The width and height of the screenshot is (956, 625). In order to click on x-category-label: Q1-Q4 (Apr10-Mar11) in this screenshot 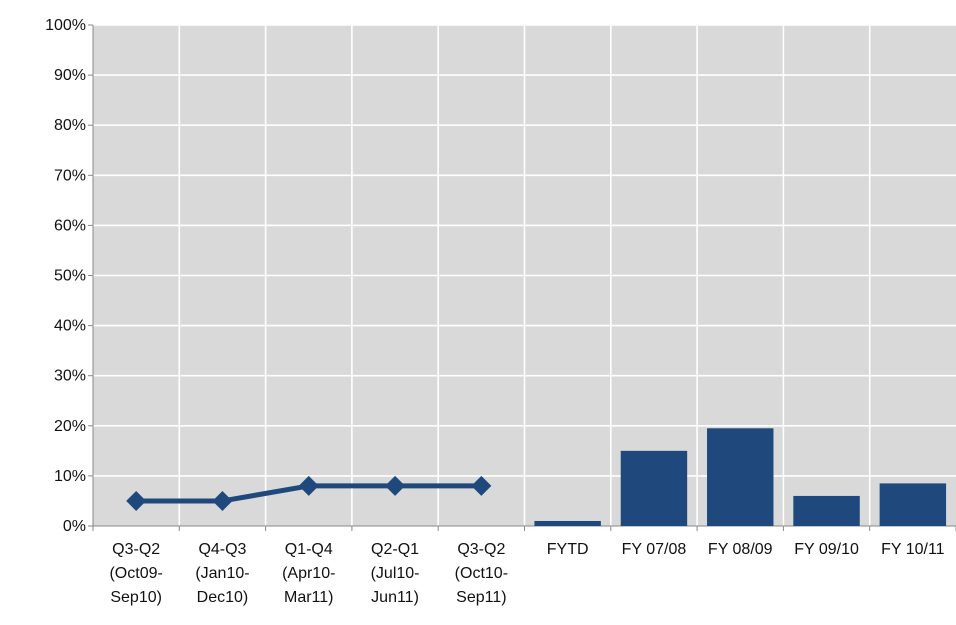, I will do `click(308, 573)`.